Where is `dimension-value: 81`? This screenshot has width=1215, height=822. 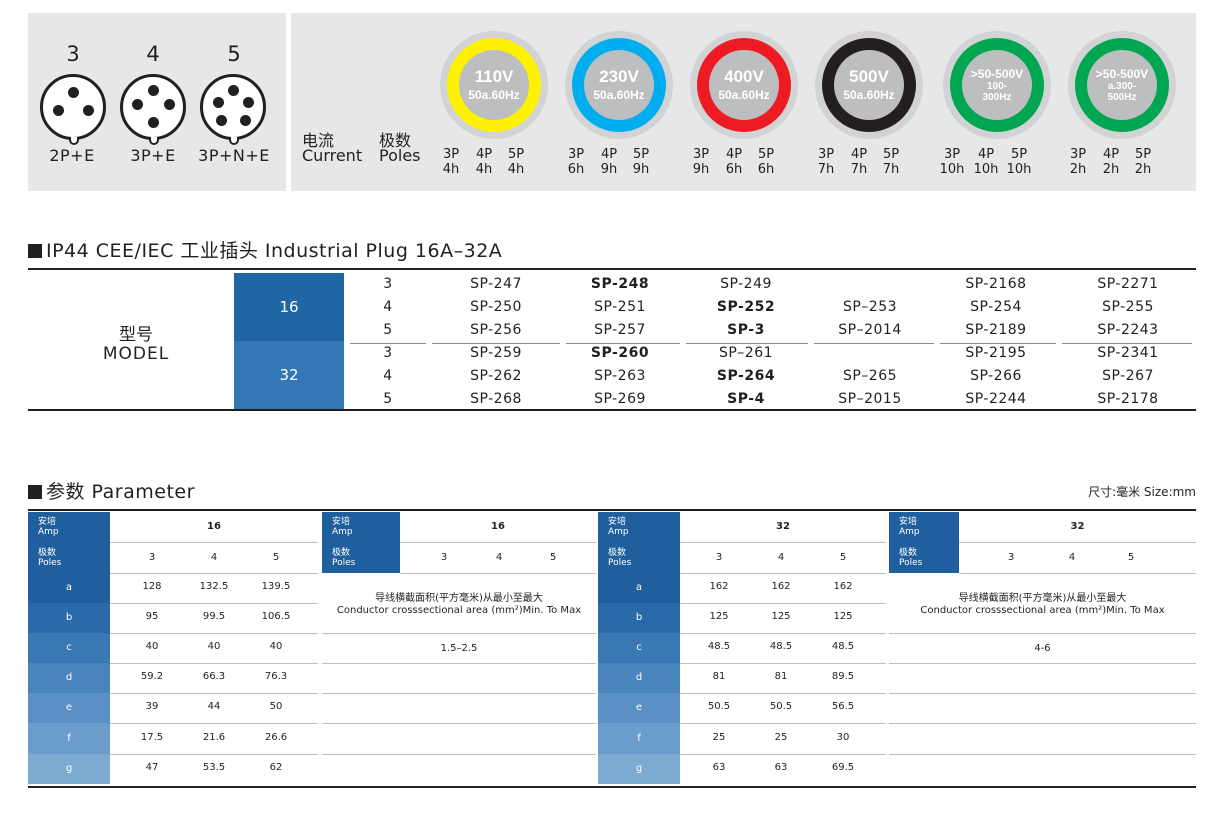 dimension-value: 81 is located at coordinates (781, 676).